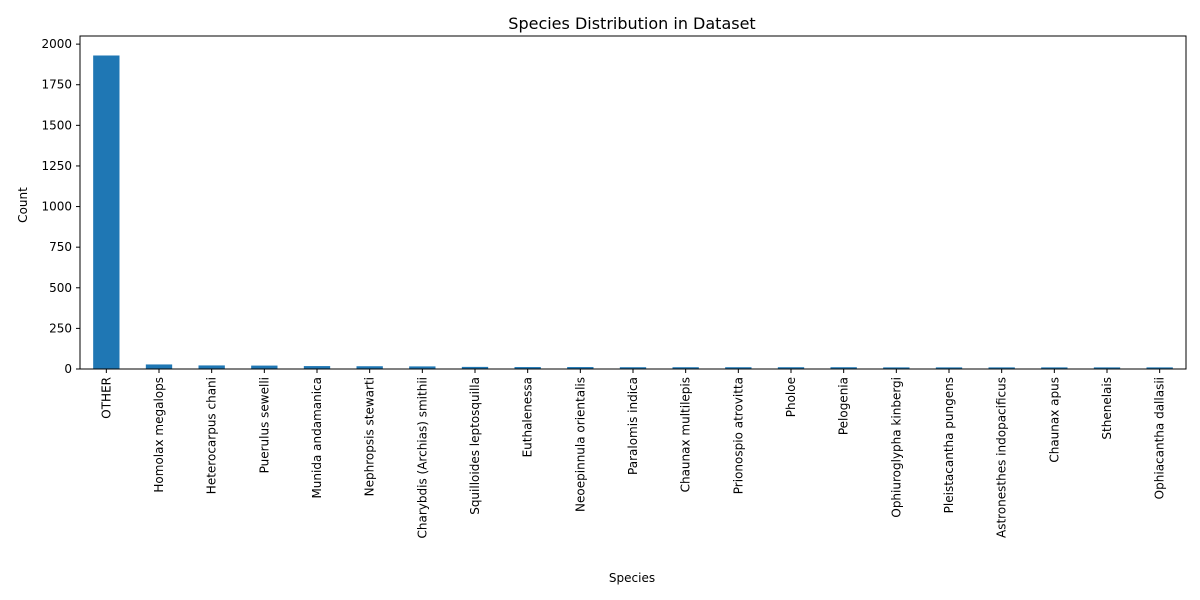 The image size is (1200, 600). What do you see at coordinates (60, 247) in the screenshot?
I see `y-tick-label: 750` at bounding box center [60, 247].